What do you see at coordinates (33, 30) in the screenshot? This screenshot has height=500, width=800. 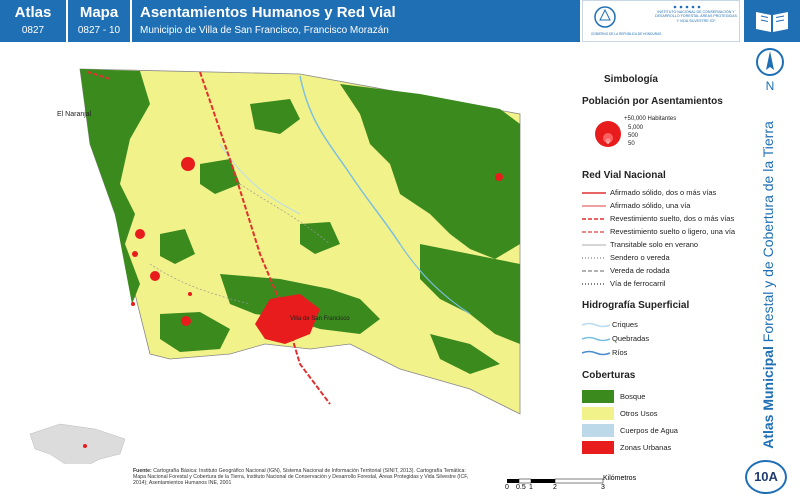 I see `atlas-code: 0827` at bounding box center [33, 30].